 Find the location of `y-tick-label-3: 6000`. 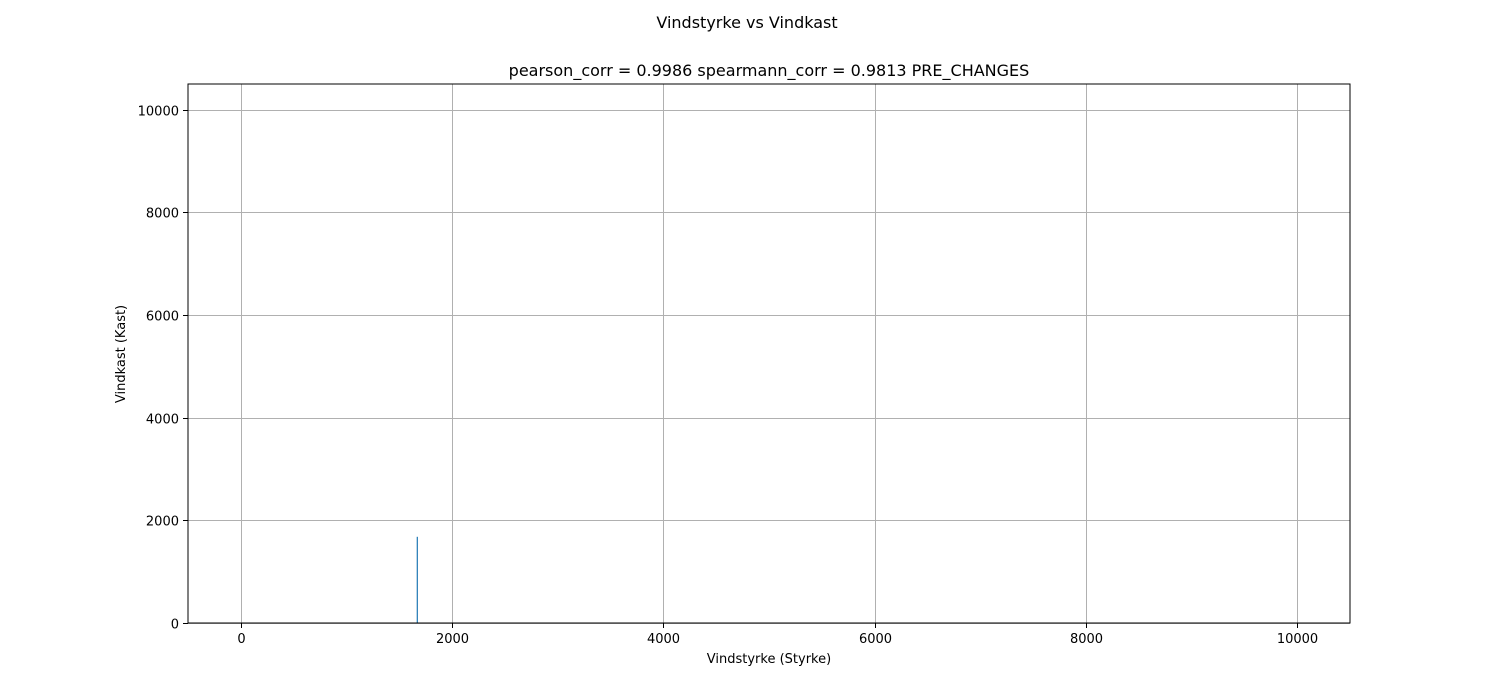

y-tick-label-3: 6000 is located at coordinates (162, 317).